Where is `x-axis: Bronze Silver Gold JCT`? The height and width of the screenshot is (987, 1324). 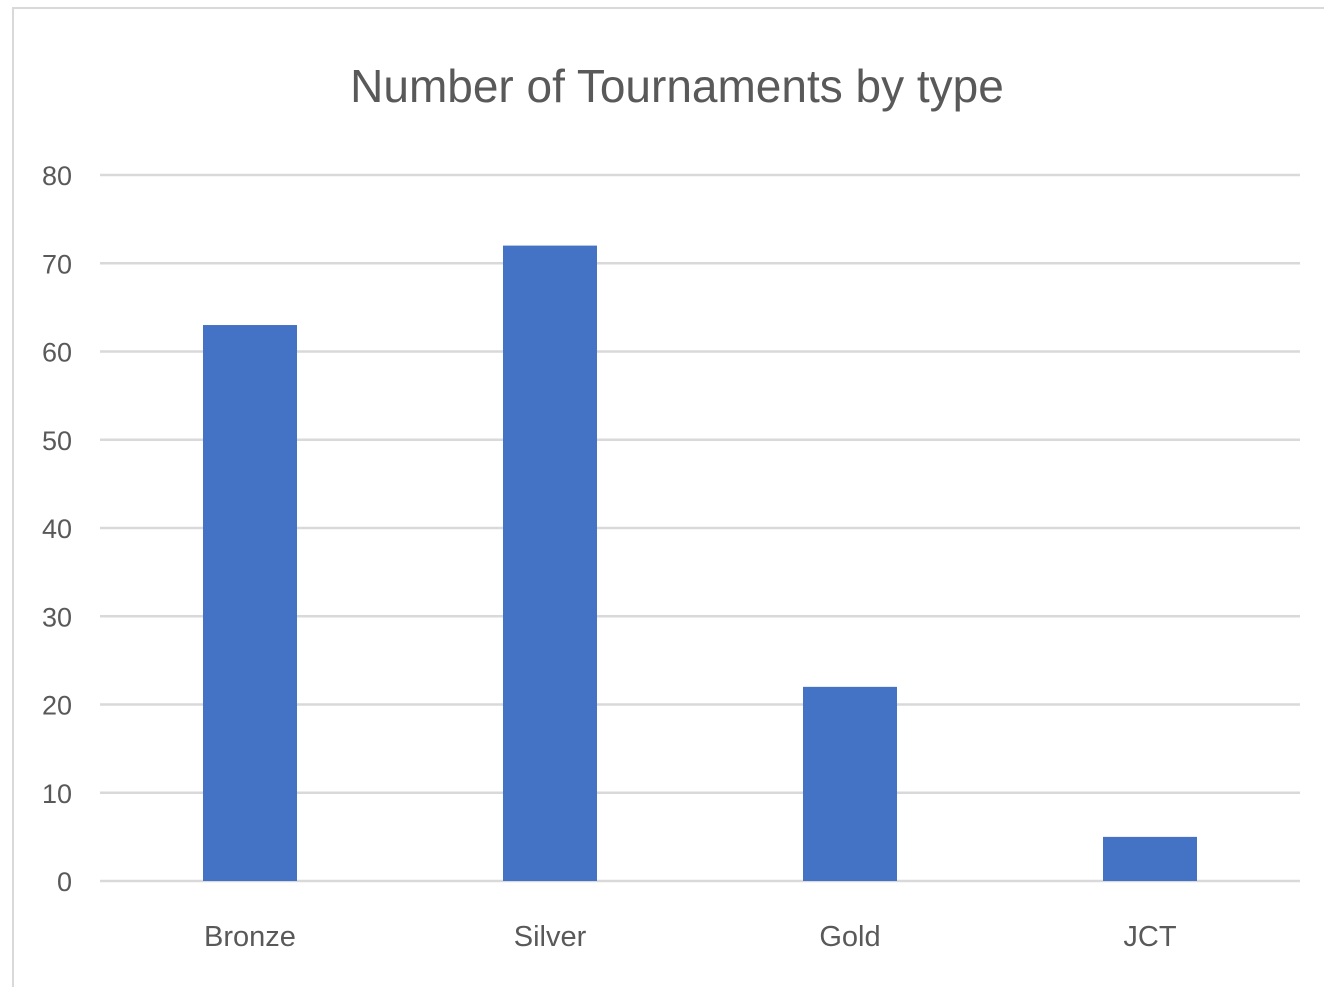 x-axis: Bronze Silver Gold JCT is located at coordinates (690, 937).